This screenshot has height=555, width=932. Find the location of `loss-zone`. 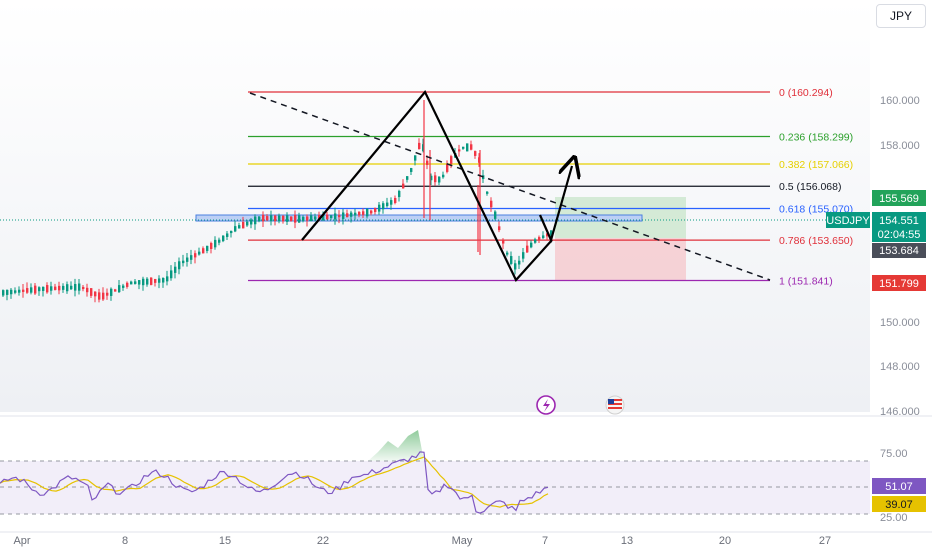

loss-zone is located at coordinates (620, 259).